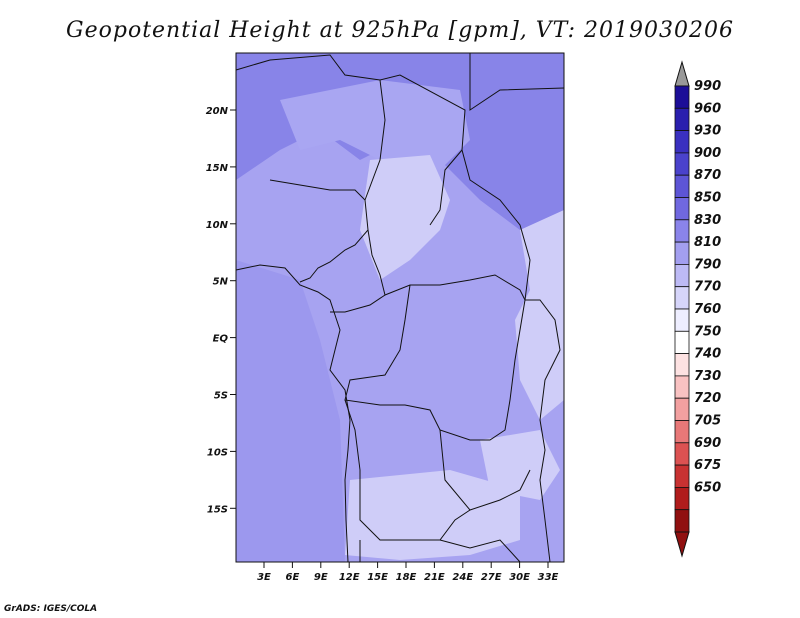 The height and width of the screenshot is (618, 800). Describe the element at coordinates (217, 225) in the screenshot. I see `lat-tick-label: 10N` at that location.